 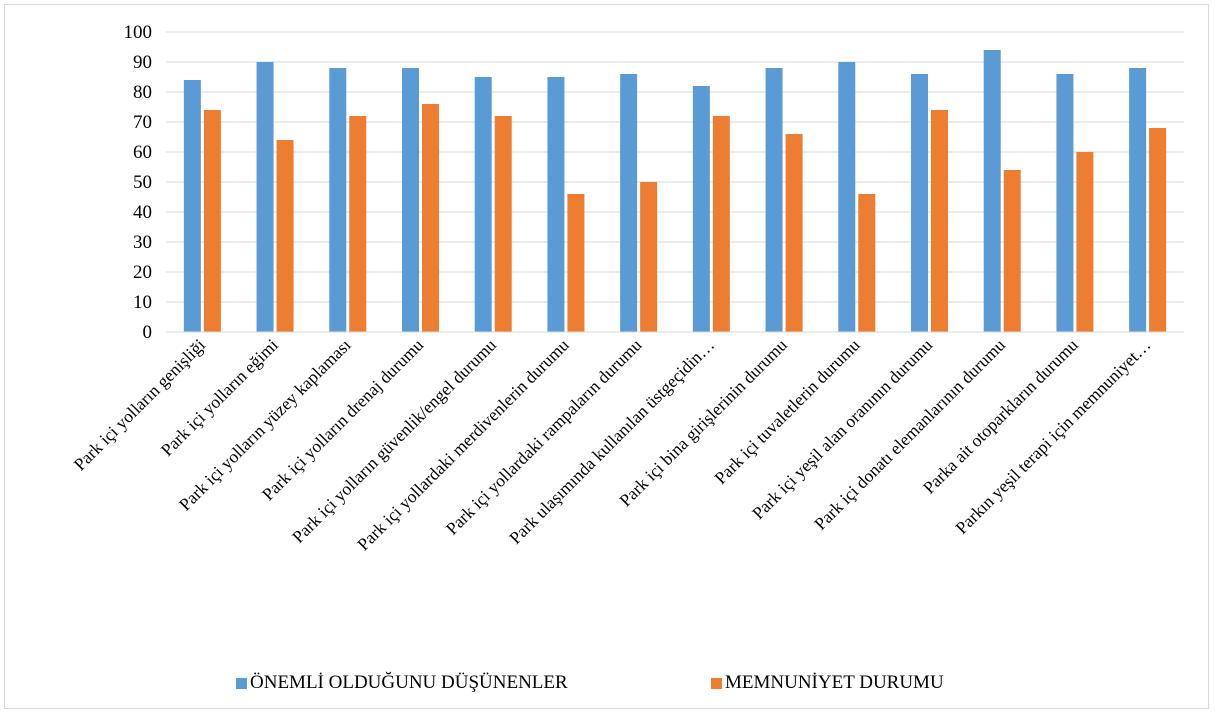 I want to click on y-tick-label: 20, so click(x=142, y=272).